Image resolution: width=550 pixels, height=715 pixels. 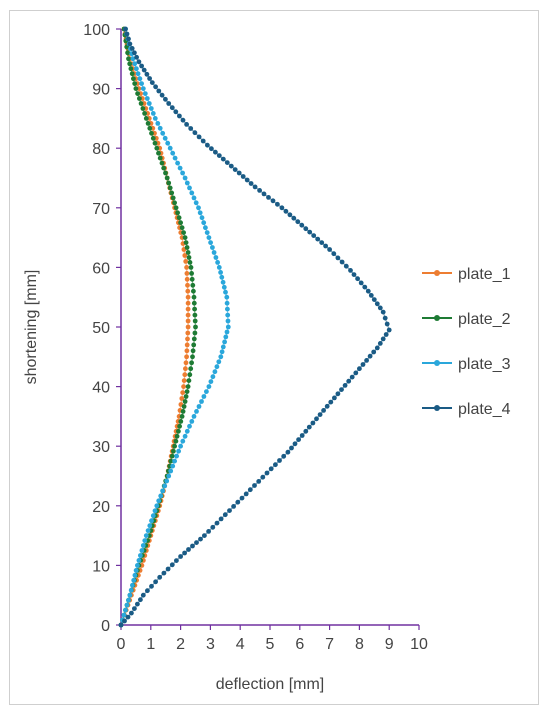 What do you see at coordinates (419, 644) in the screenshot?
I see `x-tick-label: 10` at bounding box center [419, 644].